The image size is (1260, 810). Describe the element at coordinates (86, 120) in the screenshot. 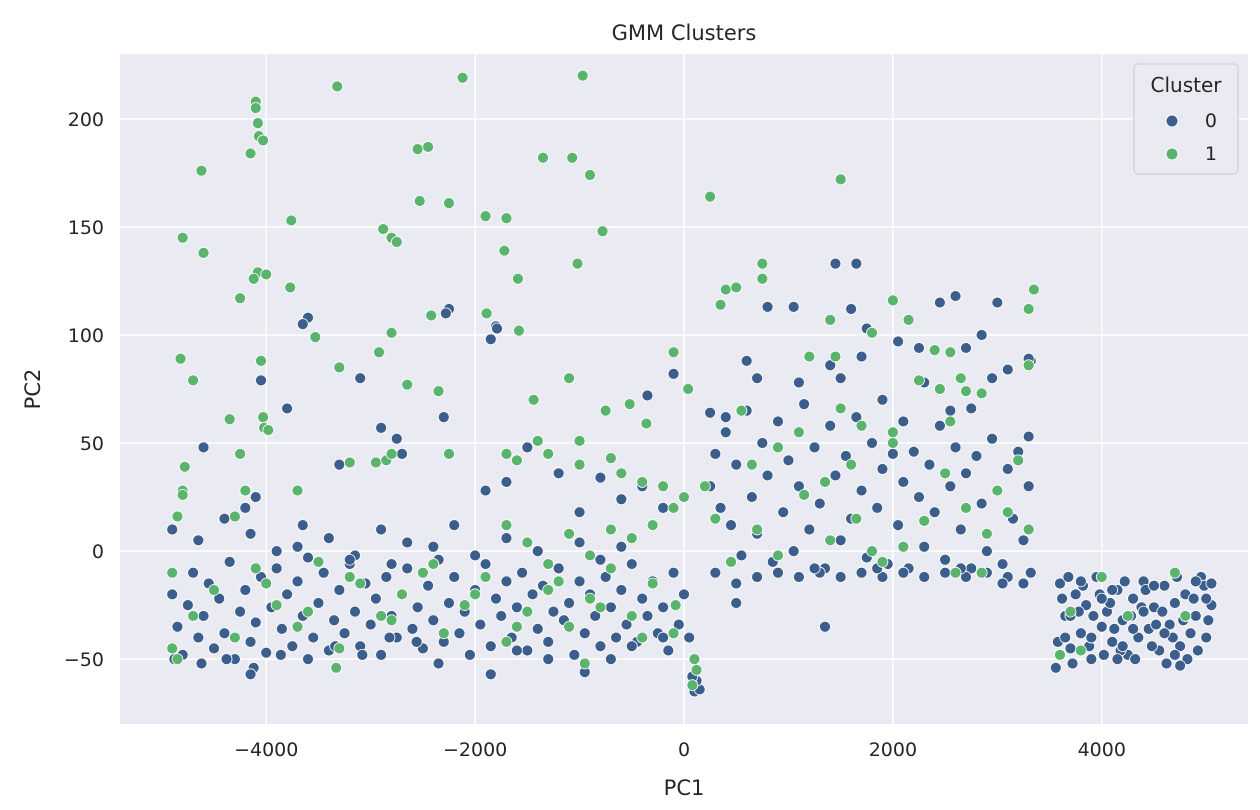

I see `y-tick-label: 200` at that location.